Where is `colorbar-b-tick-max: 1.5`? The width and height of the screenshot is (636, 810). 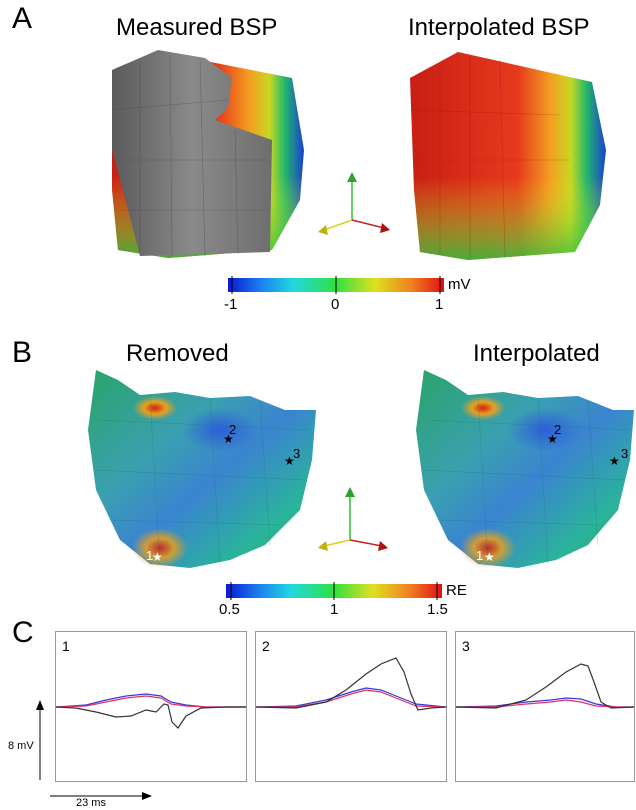 colorbar-b-tick-max: 1.5 is located at coordinates (437, 609).